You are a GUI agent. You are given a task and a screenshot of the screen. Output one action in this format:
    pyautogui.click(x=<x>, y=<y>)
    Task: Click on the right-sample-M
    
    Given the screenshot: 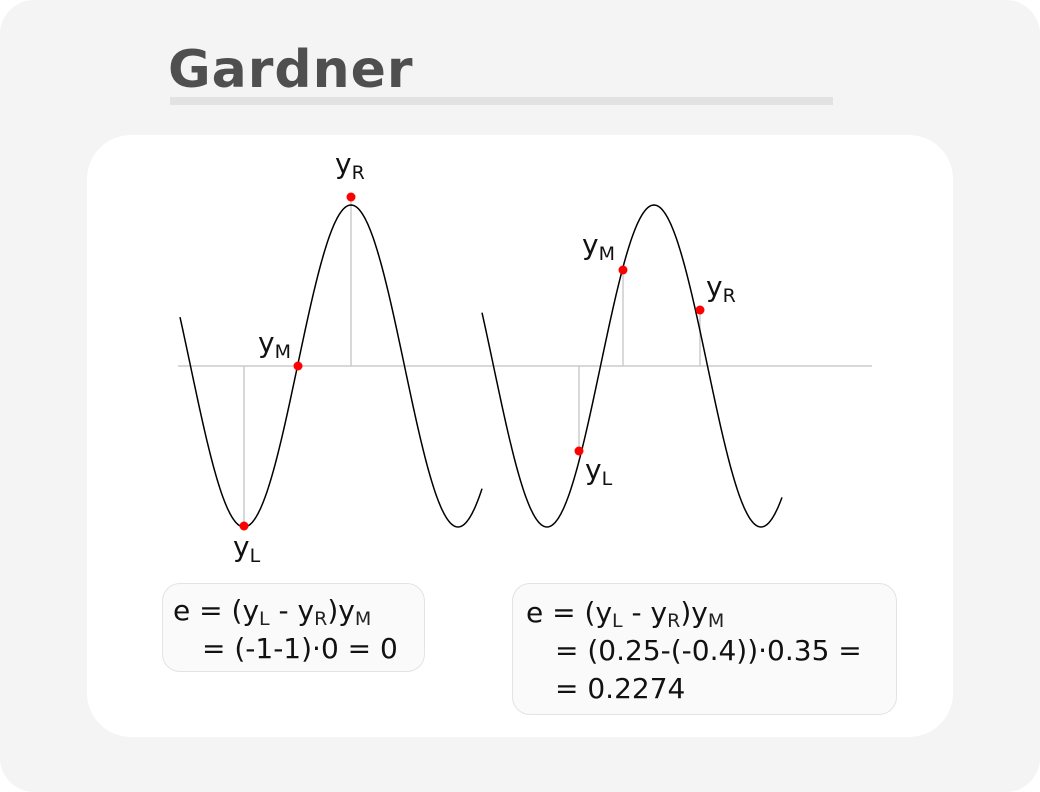 What is the action you would take?
    pyautogui.click(x=623, y=270)
    